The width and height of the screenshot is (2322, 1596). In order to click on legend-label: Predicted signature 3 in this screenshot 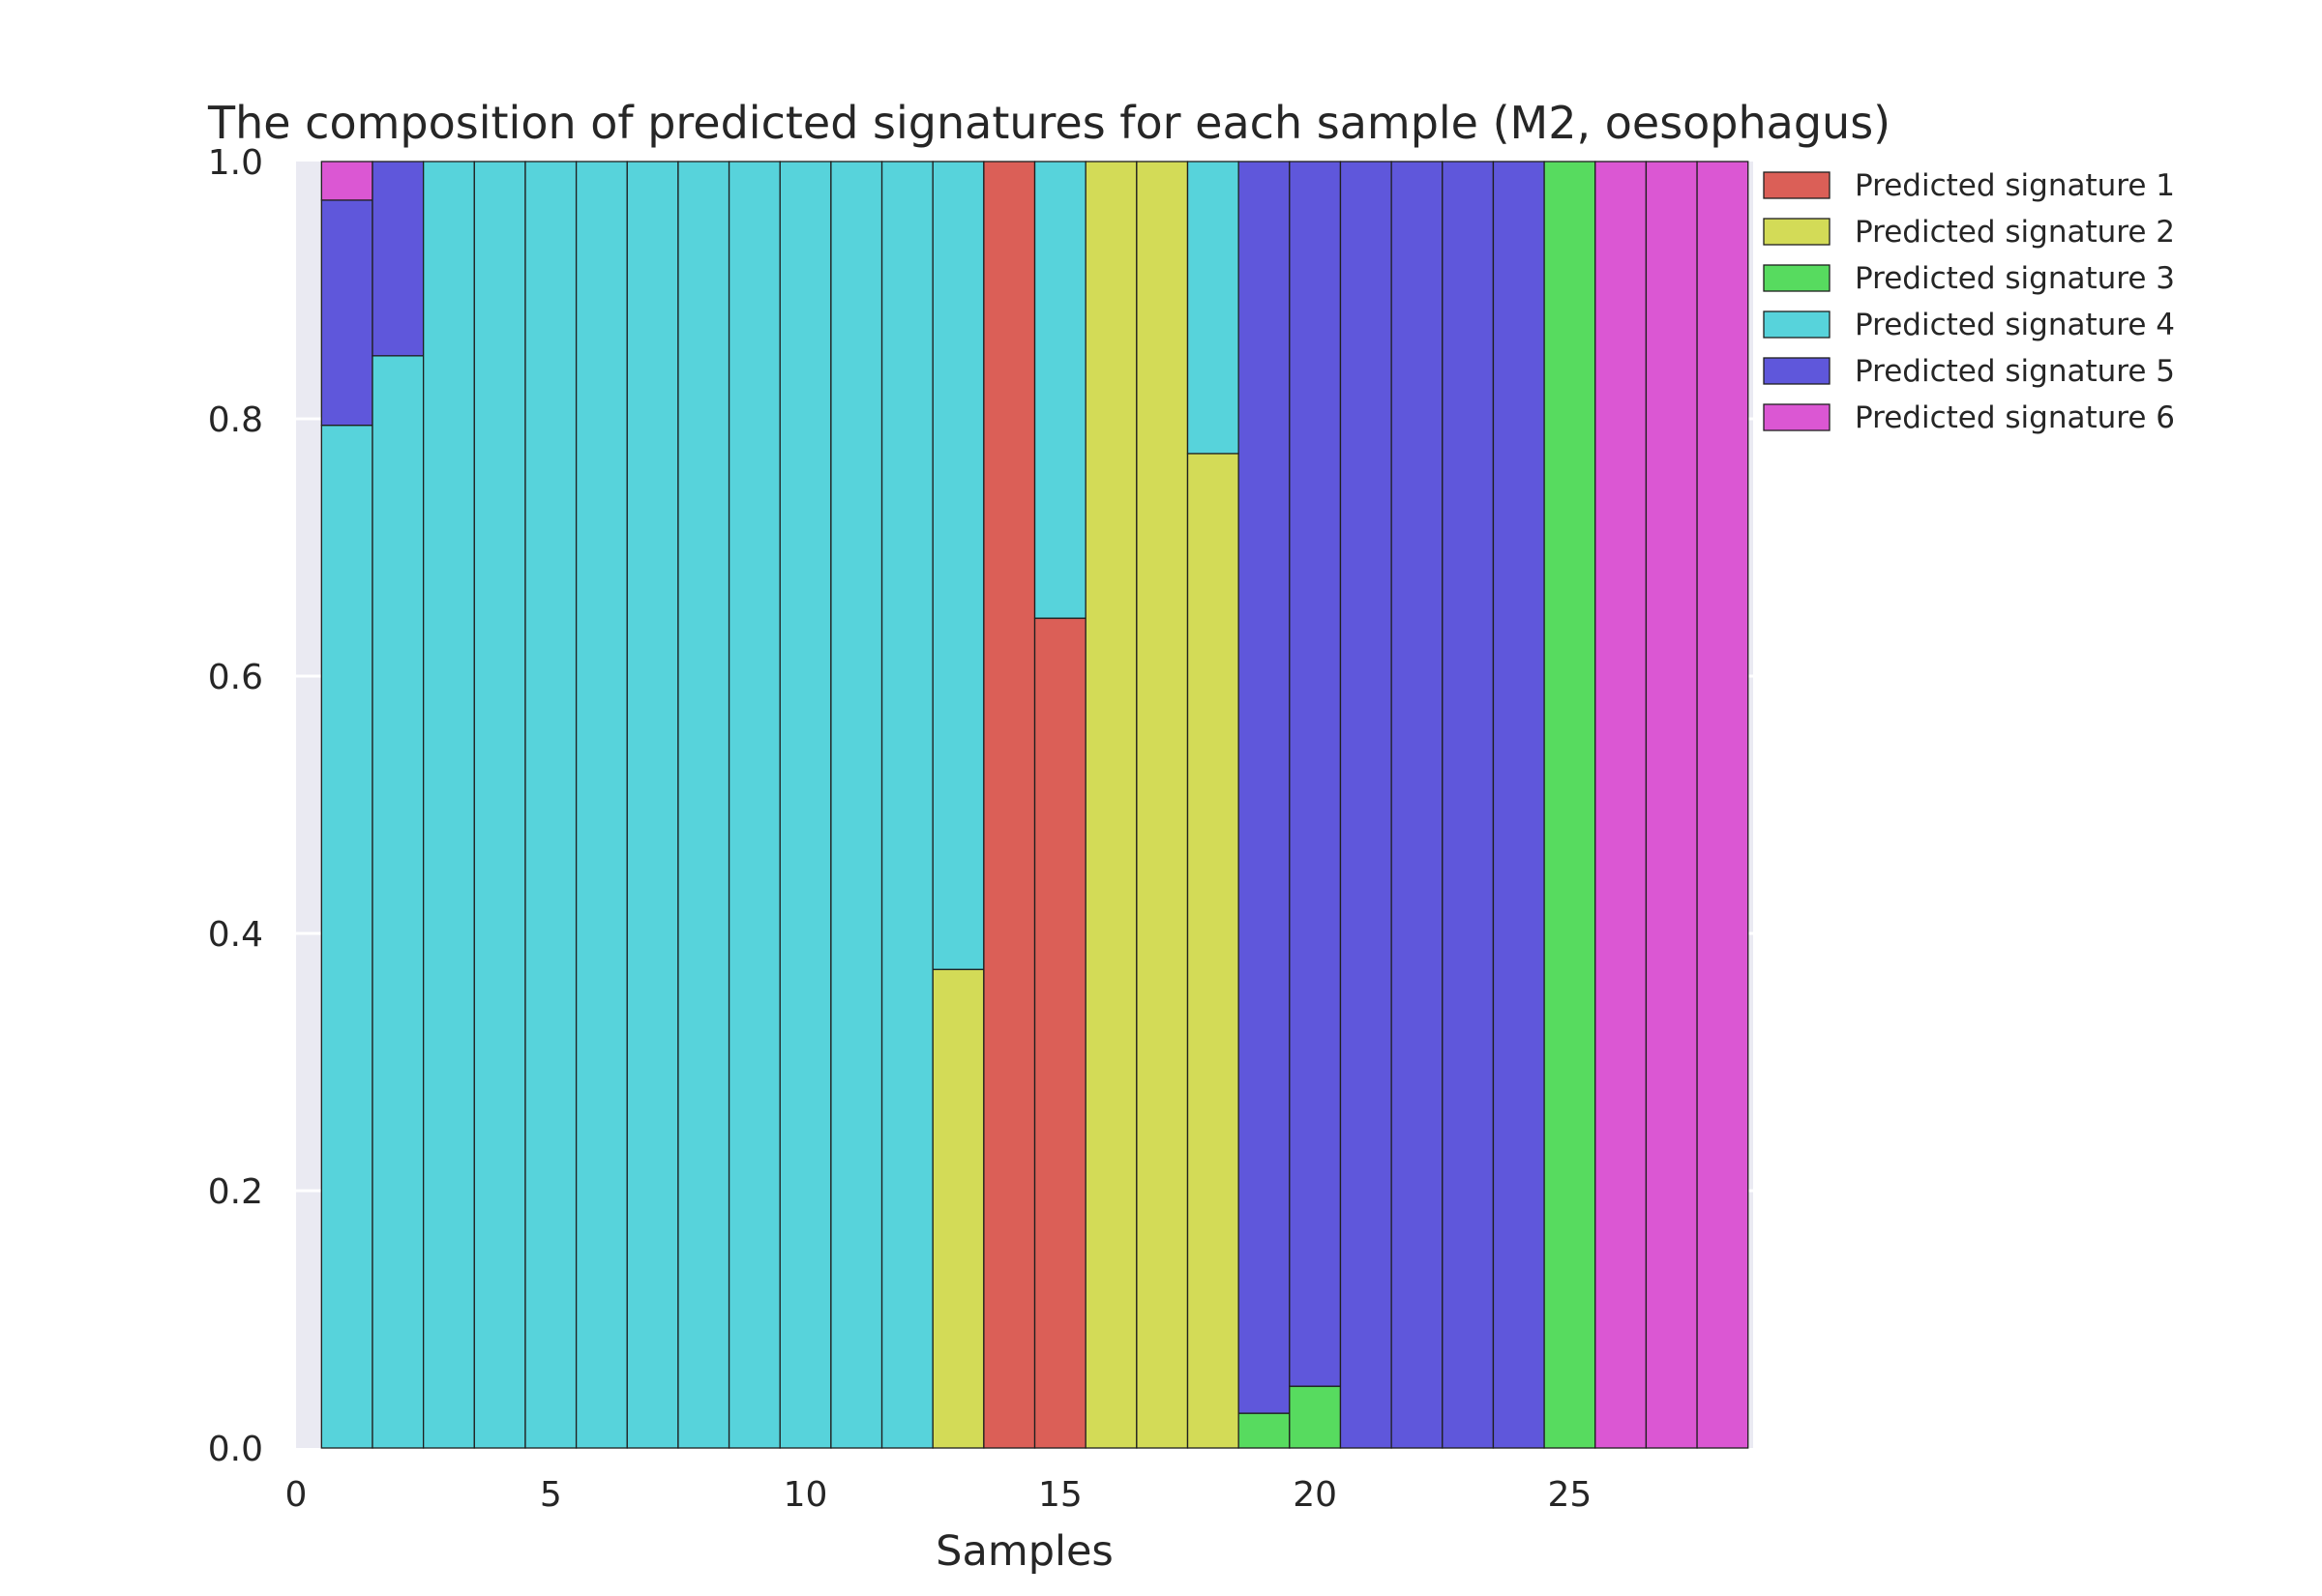, I will do `click(2015, 278)`.